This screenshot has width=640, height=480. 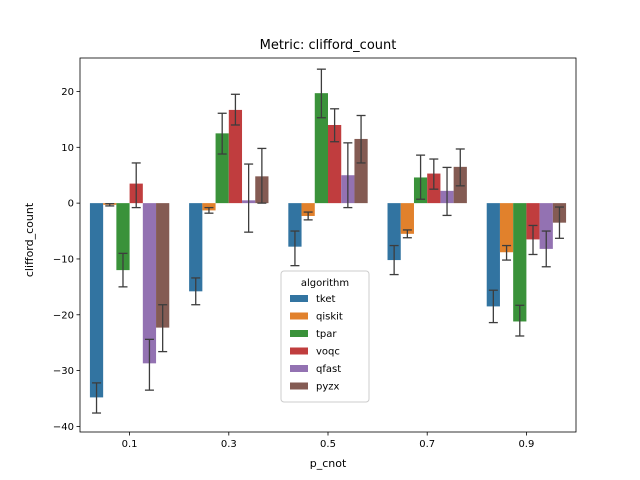 I want to click on bar-voqc-0.5, so click(x=335, y=164).